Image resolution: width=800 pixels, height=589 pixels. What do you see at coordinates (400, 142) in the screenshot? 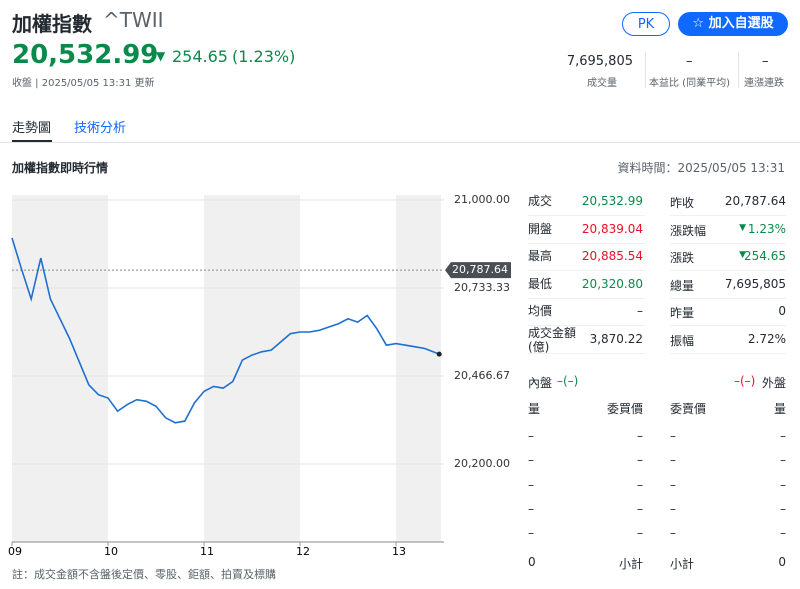
I see `divider` at bounding box center [400, 142].